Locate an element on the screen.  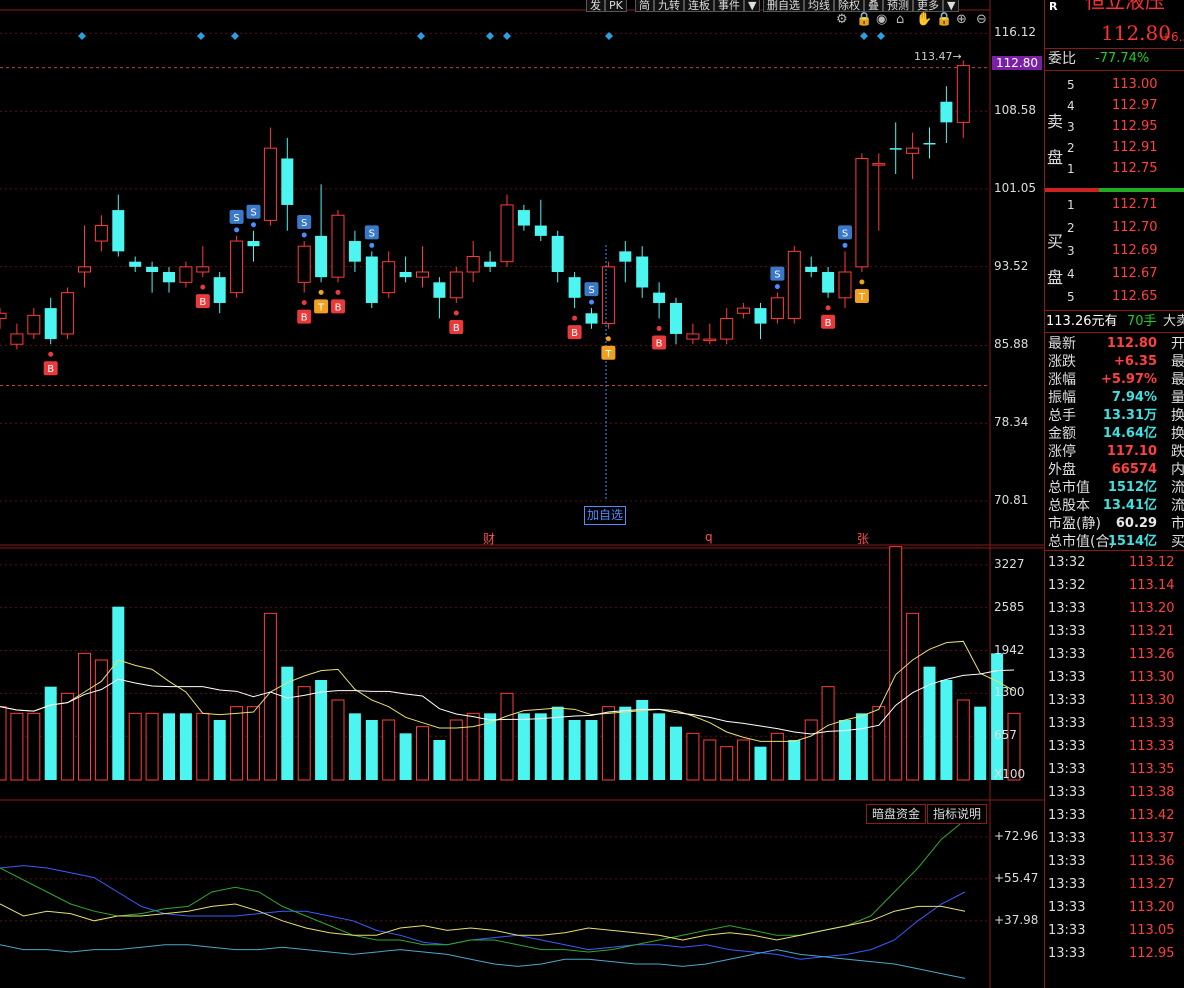
stat-row: 总股本 13.41亿流 is located at coordinates (1114, 506).